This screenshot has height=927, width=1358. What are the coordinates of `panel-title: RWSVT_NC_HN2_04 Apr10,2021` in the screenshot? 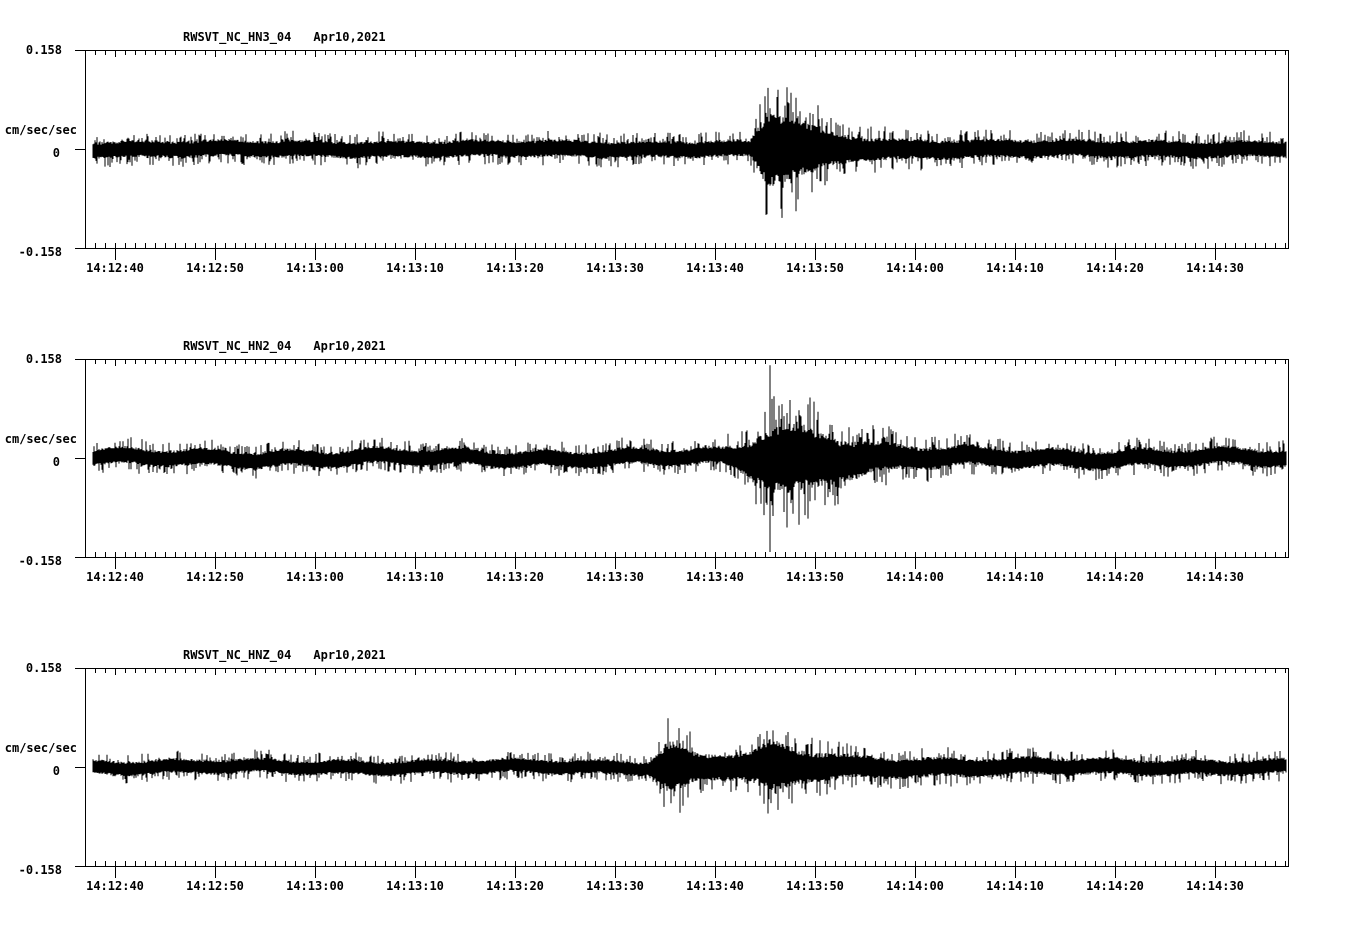 It's located at (284, 346).